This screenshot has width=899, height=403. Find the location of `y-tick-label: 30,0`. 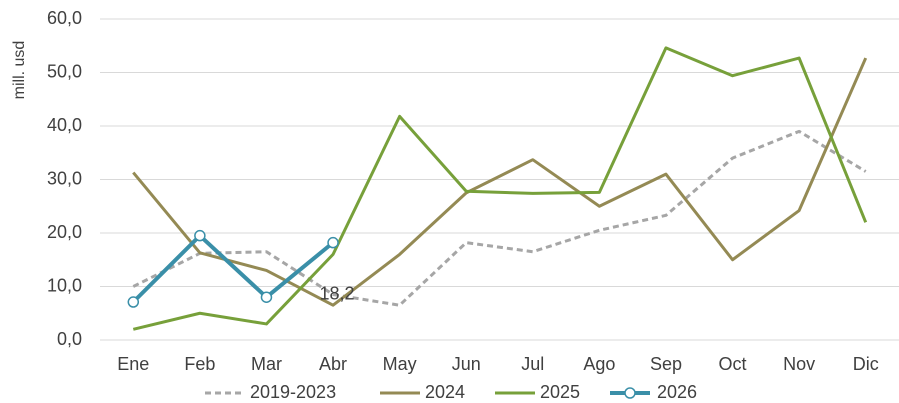

y-tick-label: 30,0 is located at coordinates (64, 178).